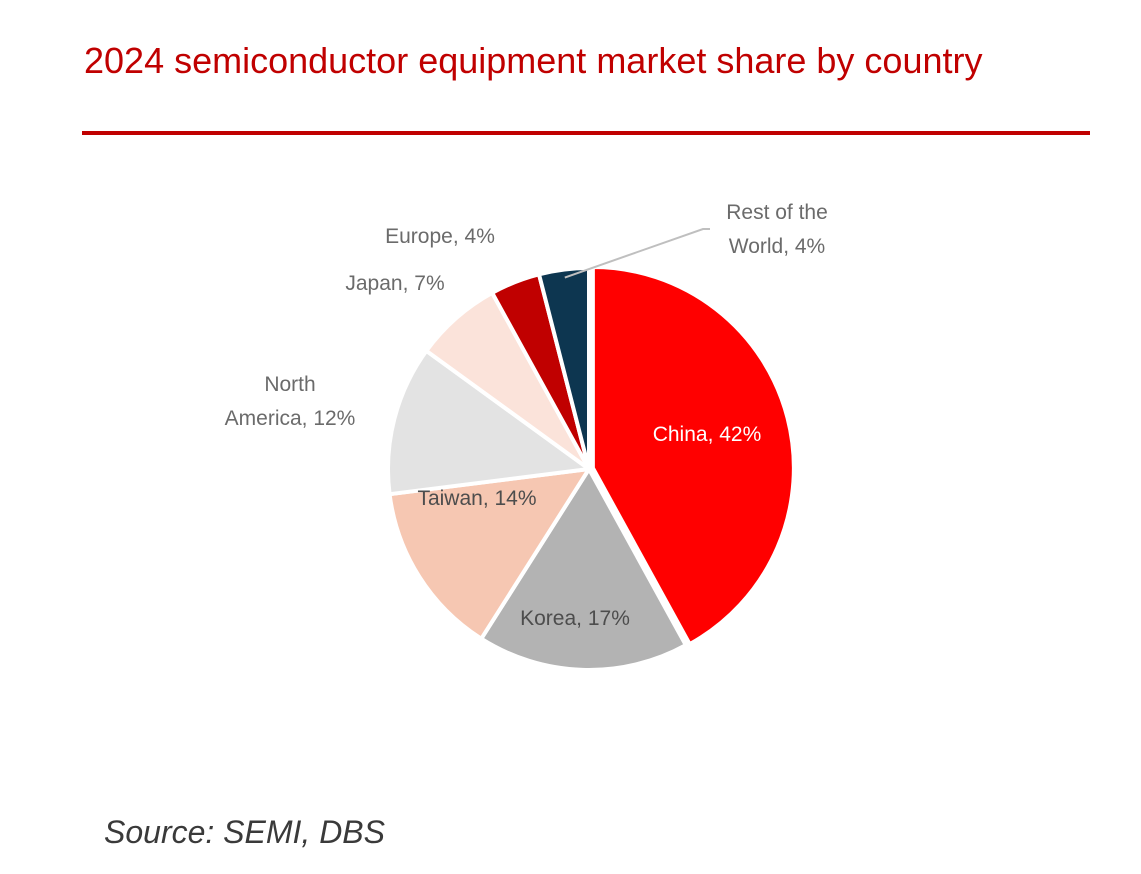  Describe the element at coordinates (476, 498) in the screenshot. I see `slice-label-taiwan: Taiwan, 14%` at that location.